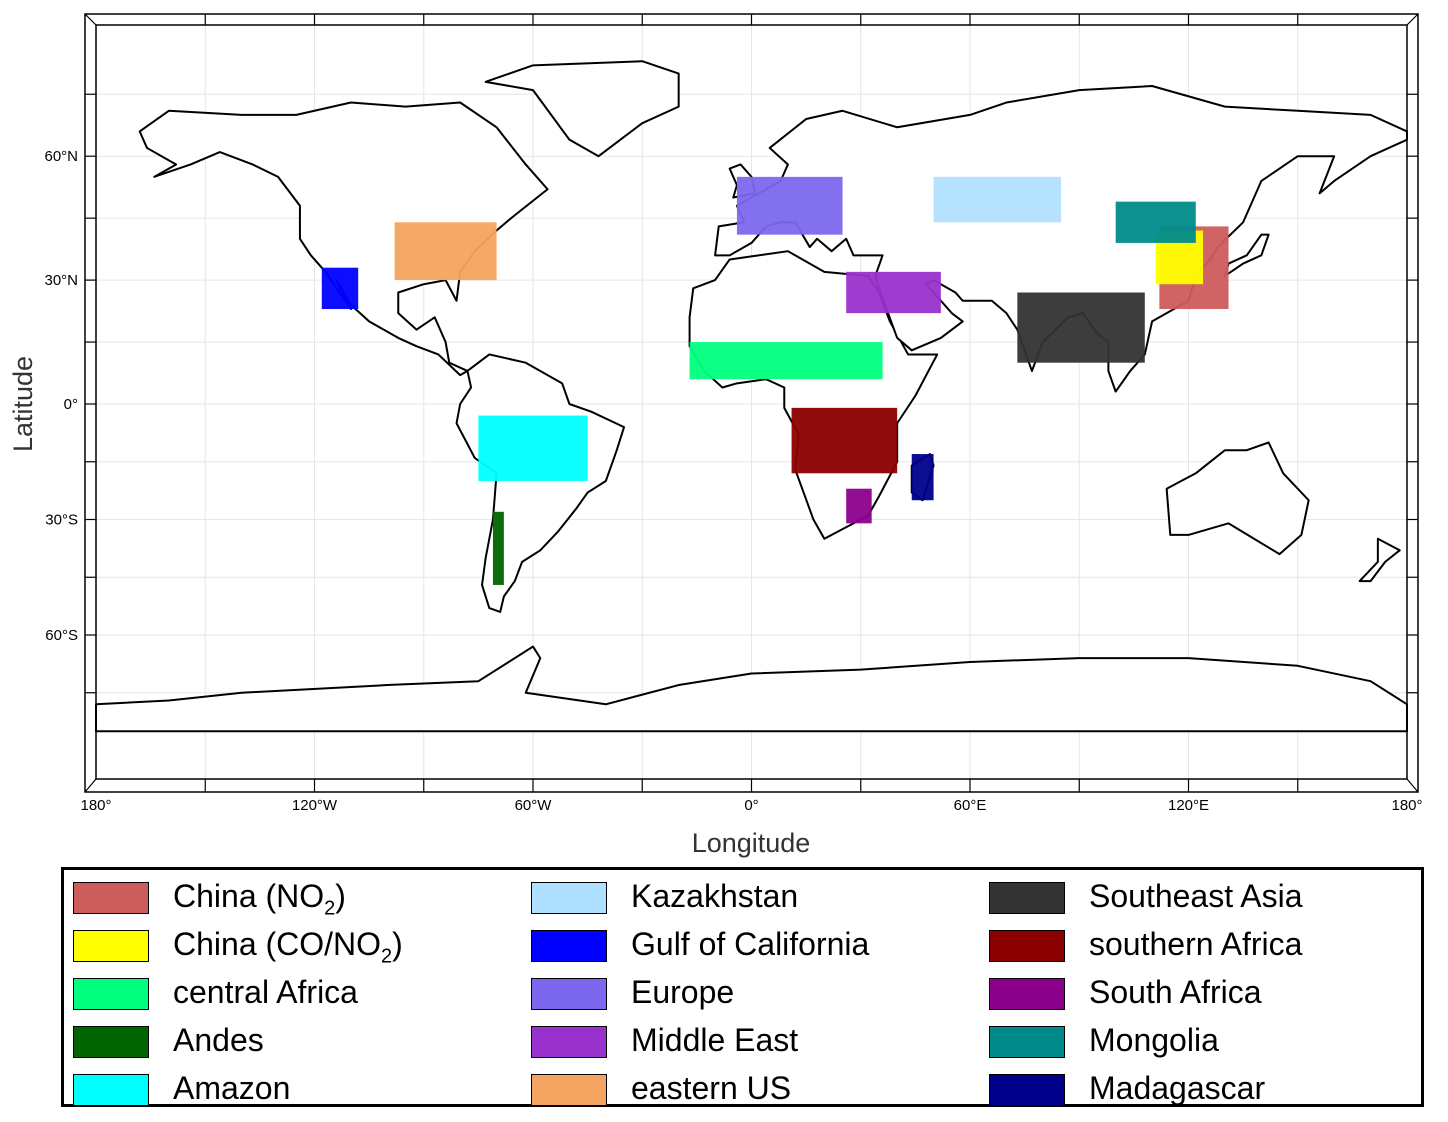  I want to click on region-amazon, so click(533, 448).